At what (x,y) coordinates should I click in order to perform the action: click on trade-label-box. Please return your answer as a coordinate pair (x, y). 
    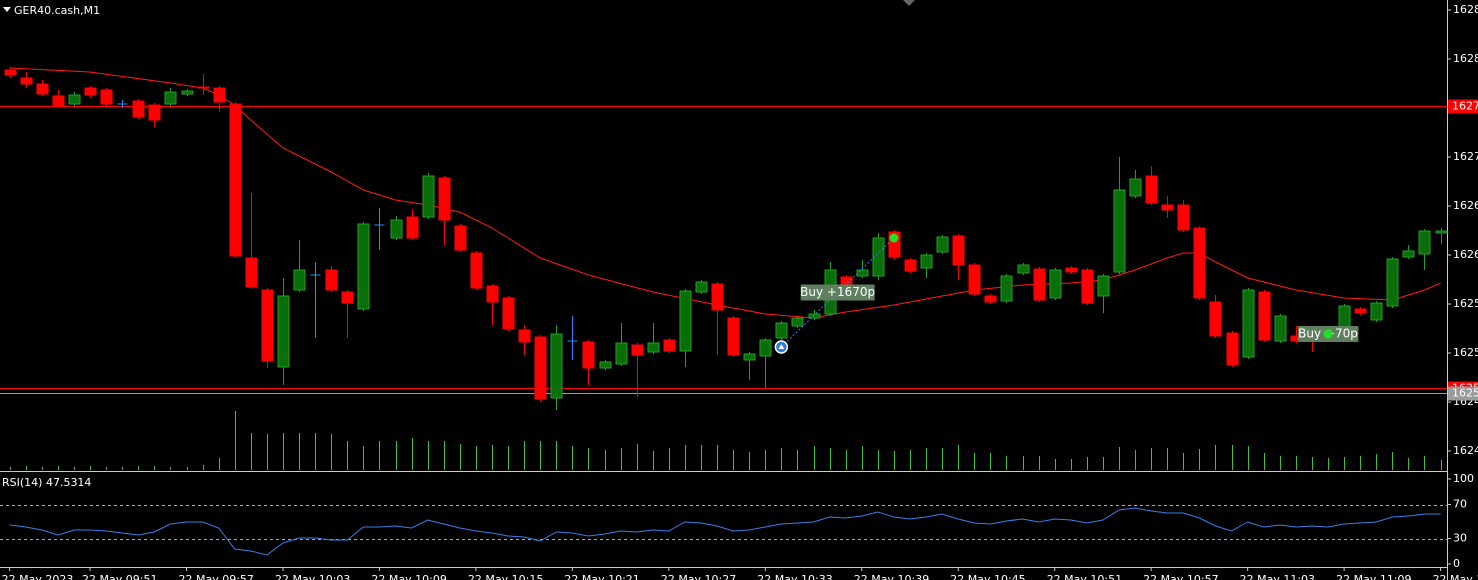
    Looking at the image, I should click on (837, 292).